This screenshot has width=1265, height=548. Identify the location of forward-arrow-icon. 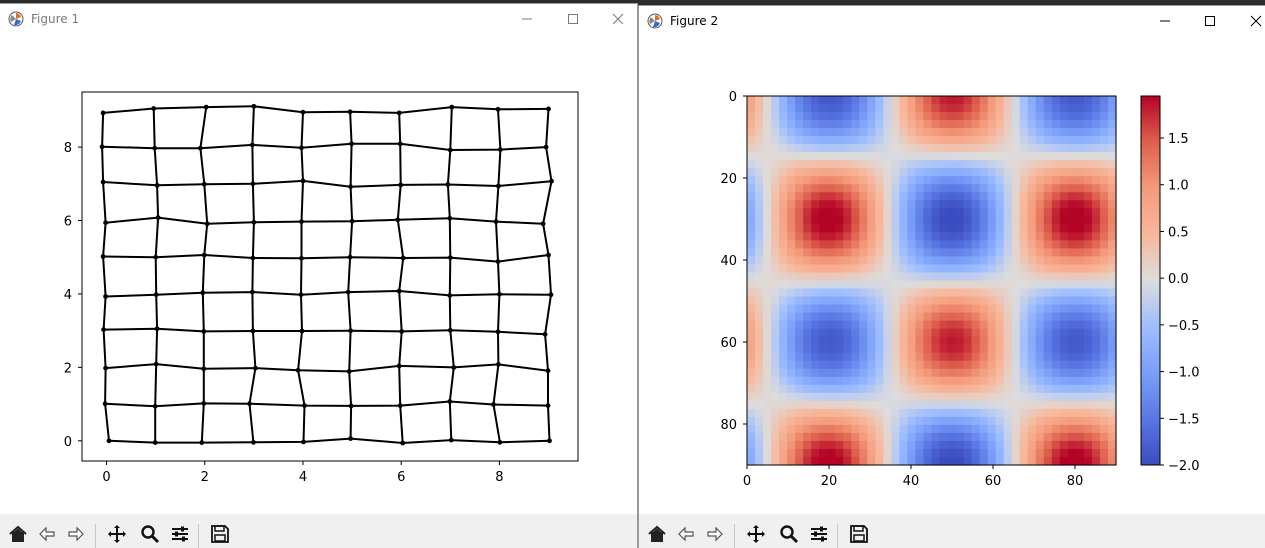
(715, 534).